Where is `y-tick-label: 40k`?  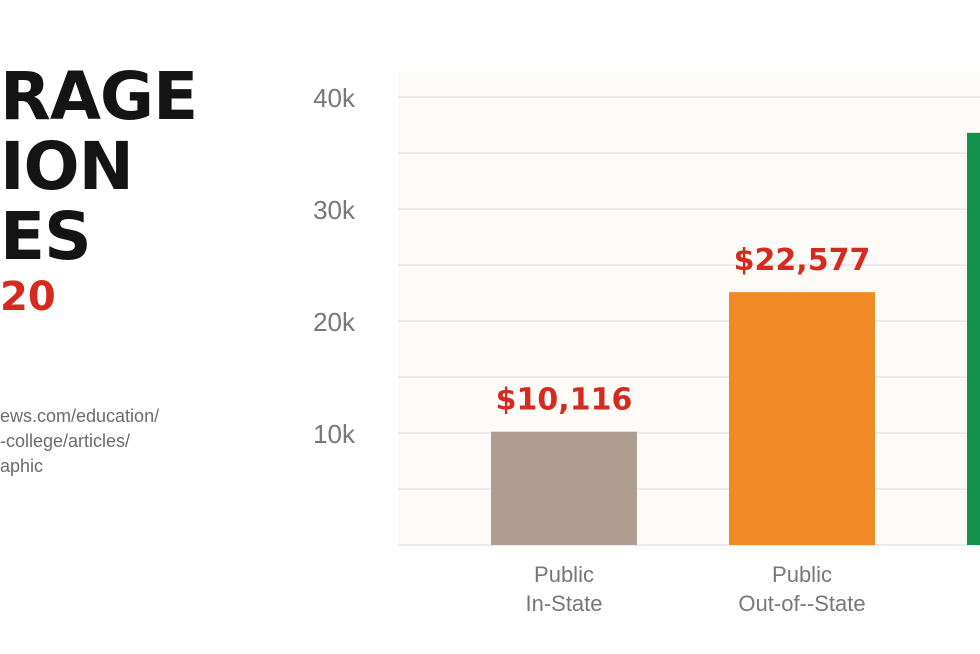 y-tick-label: 40k is located at coordinates (334, 98).